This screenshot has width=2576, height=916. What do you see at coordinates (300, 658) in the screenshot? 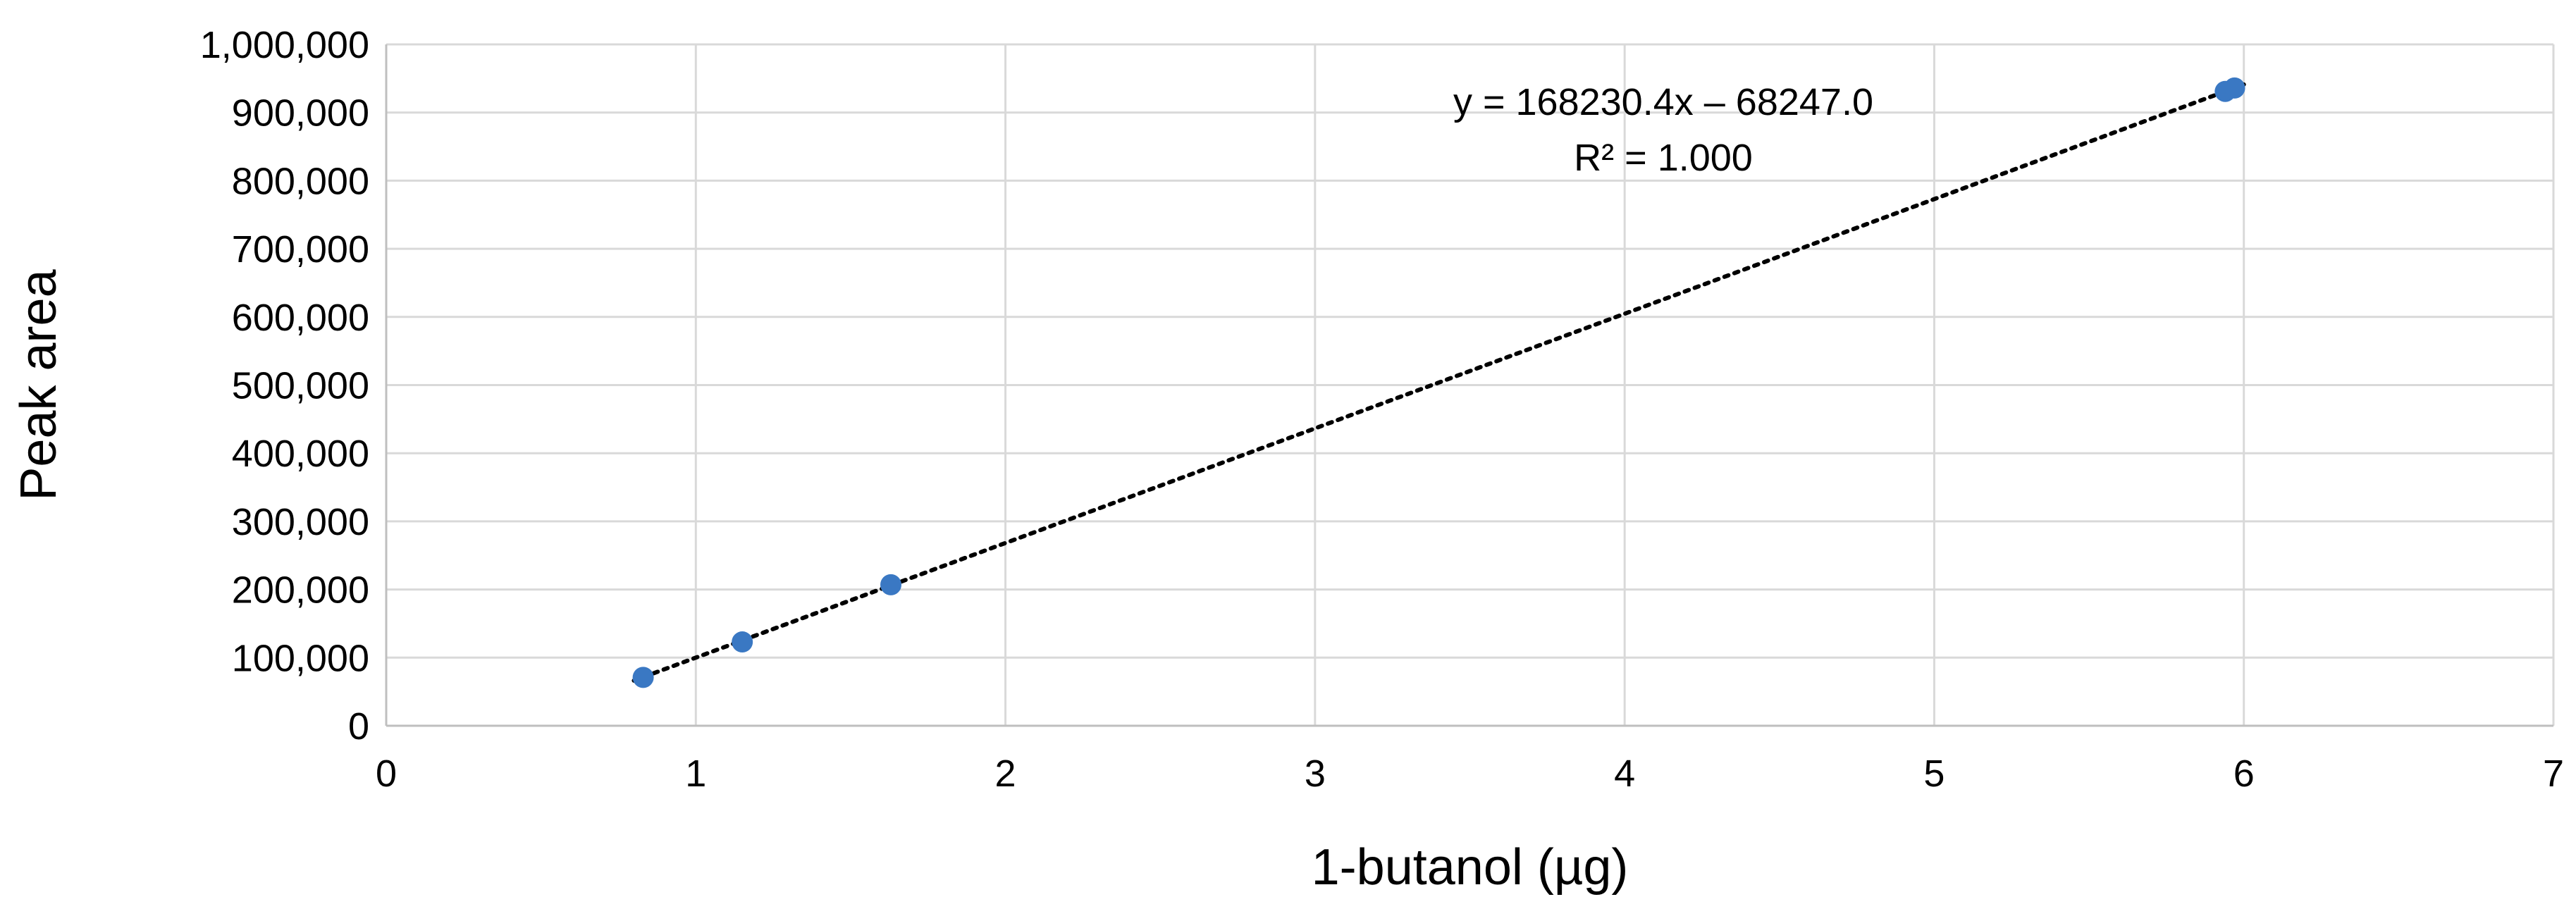
I see `y-tick-label: 100,000` at bounding box center [300, 658].